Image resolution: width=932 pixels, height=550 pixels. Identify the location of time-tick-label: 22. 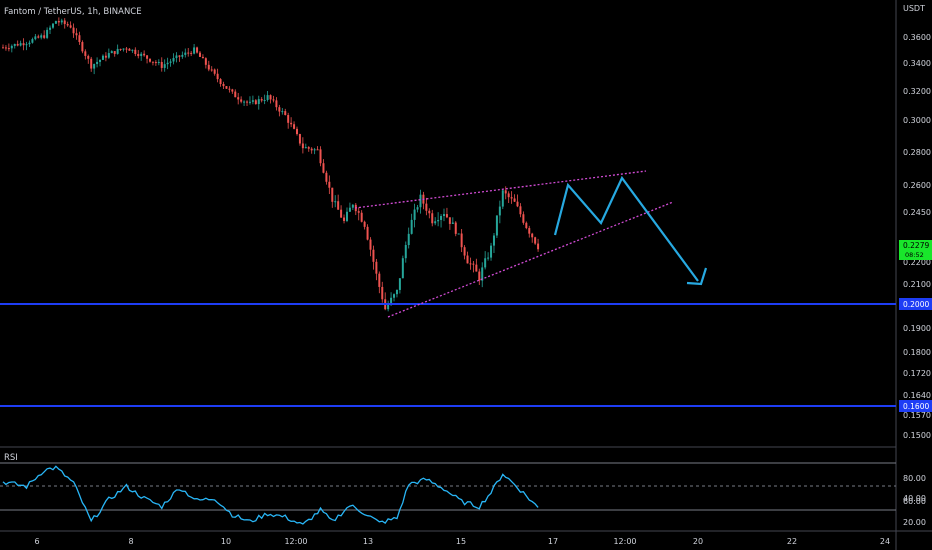
(792, 541).